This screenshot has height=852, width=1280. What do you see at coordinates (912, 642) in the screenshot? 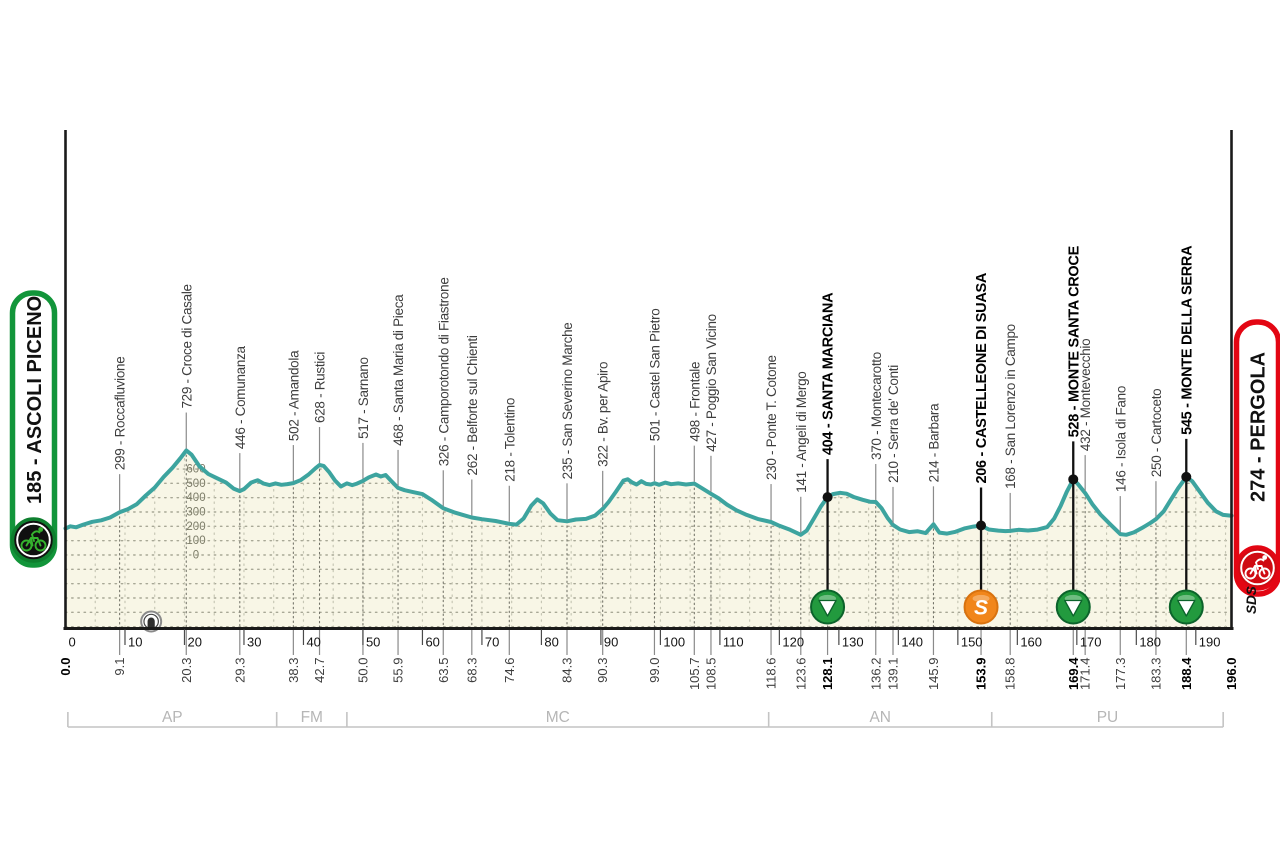
I see `x-tick-label: 140` at bounding box center [912, 642].